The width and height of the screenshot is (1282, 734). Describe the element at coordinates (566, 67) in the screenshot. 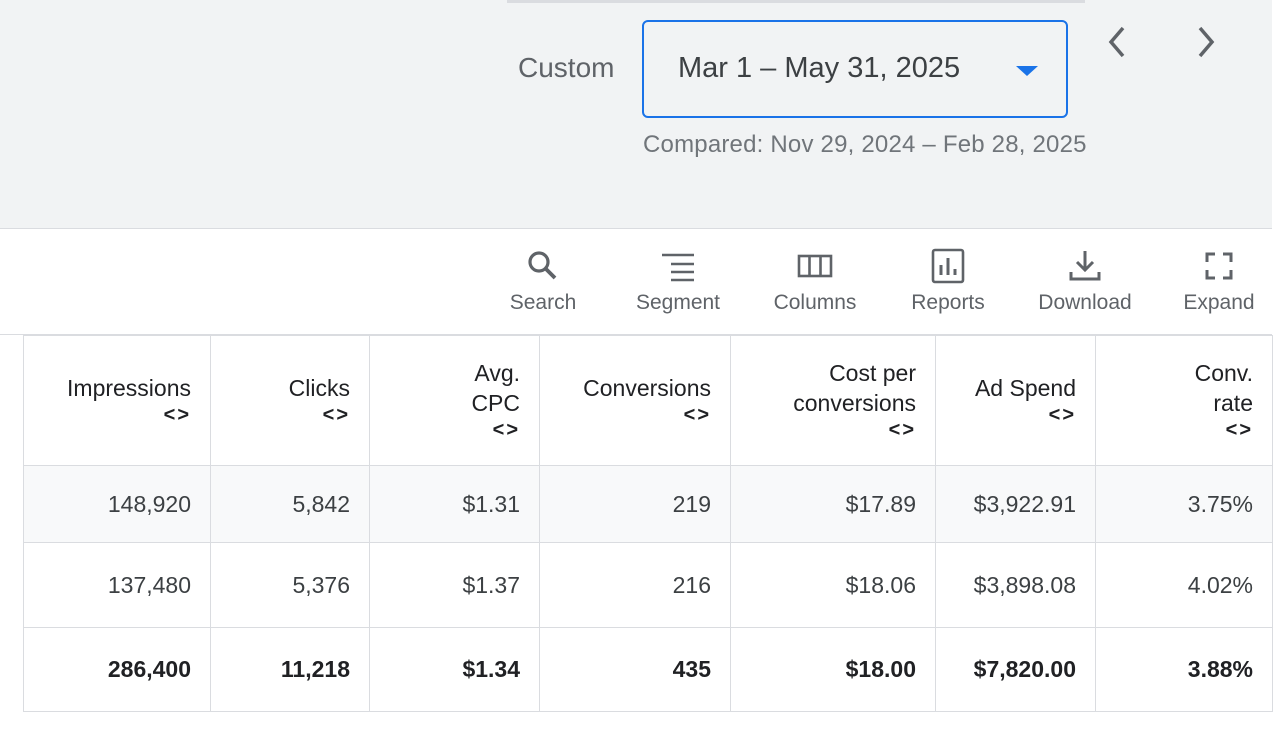

I see `date-range-type-label: Custom` at that location.